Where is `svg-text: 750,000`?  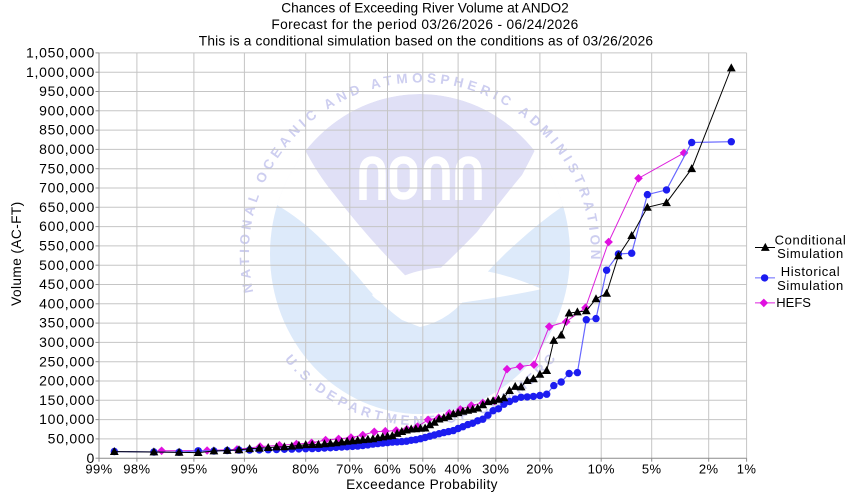
svg-text: 750,000 is located at coordinates (67, 168).